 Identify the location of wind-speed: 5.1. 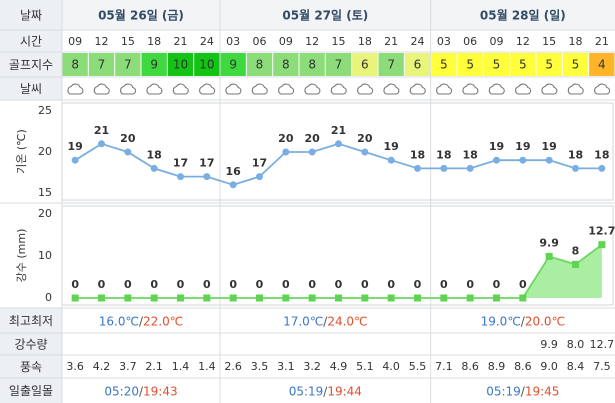
(365, 366).